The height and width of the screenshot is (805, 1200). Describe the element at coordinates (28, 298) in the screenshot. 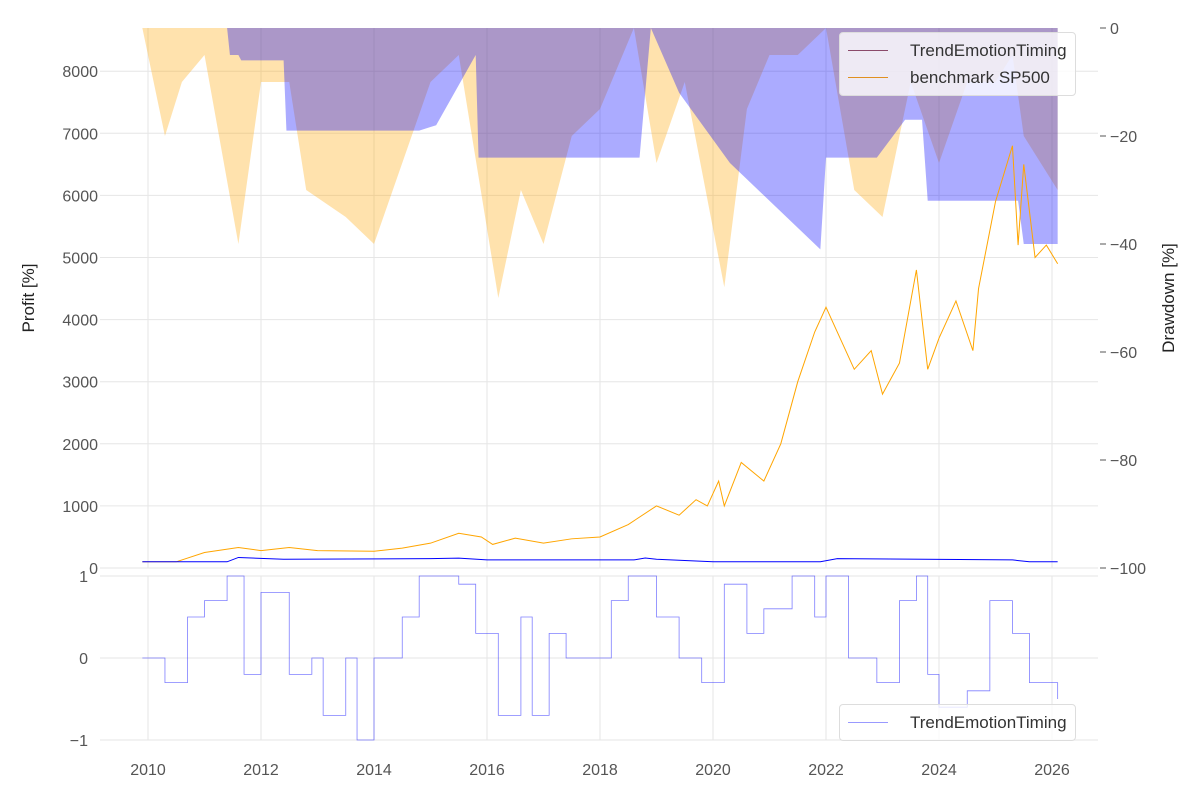

I see `y-axis-label: Profit [%]` at that location.